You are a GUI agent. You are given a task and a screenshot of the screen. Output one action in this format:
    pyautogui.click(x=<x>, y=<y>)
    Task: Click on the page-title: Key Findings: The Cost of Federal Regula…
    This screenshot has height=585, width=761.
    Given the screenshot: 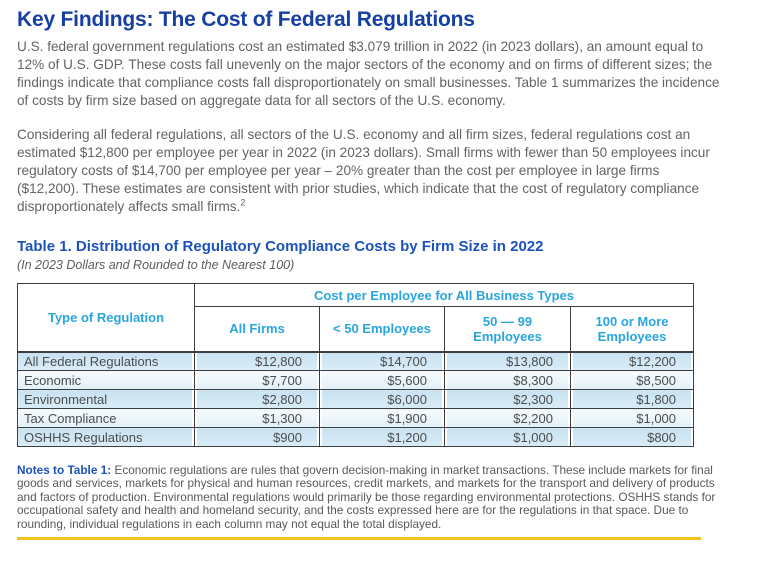 What is the action you would take?
    pyautogui.click(x=246, y=19)
    